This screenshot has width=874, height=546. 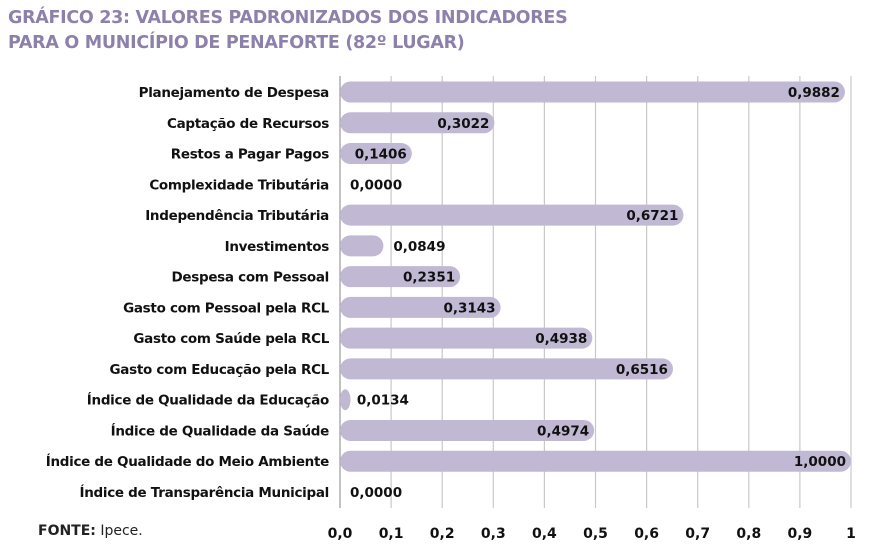 What do you see at coordinates (814, 93) in the screenshot?
I see `data-label: 0,9882` at bounding box center [814, 93].